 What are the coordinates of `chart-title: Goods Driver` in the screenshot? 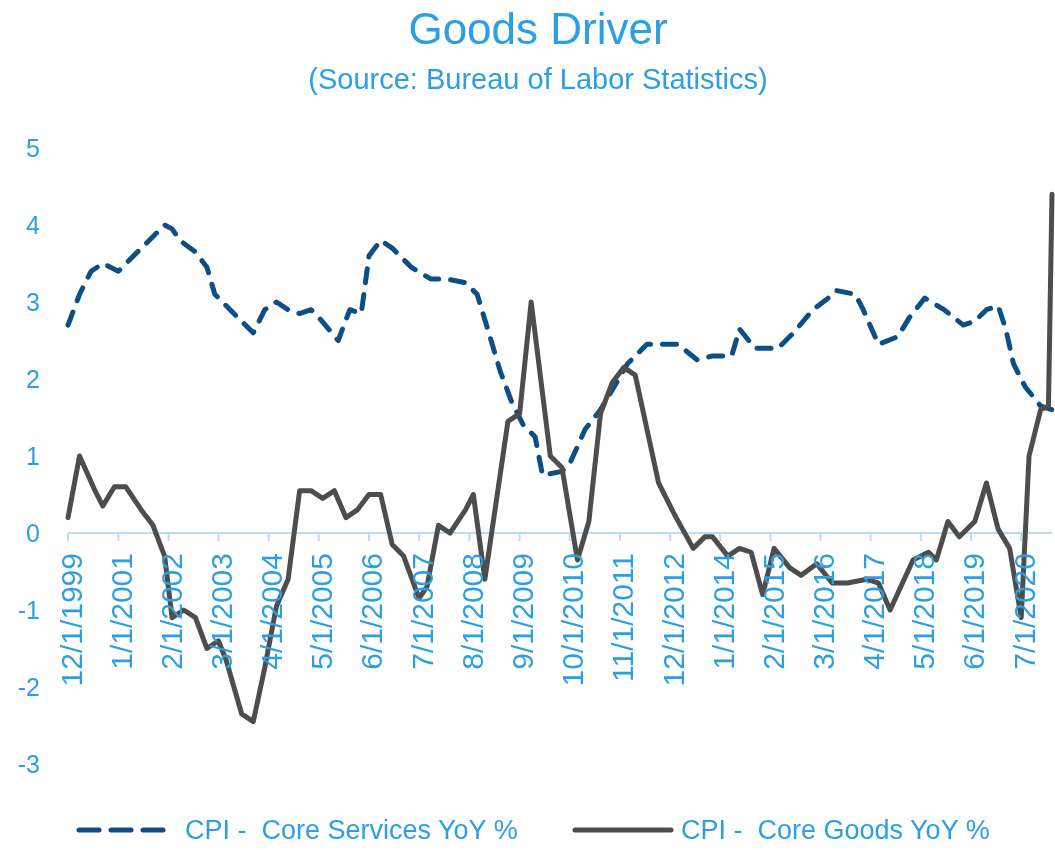 It's located at (538, 28).